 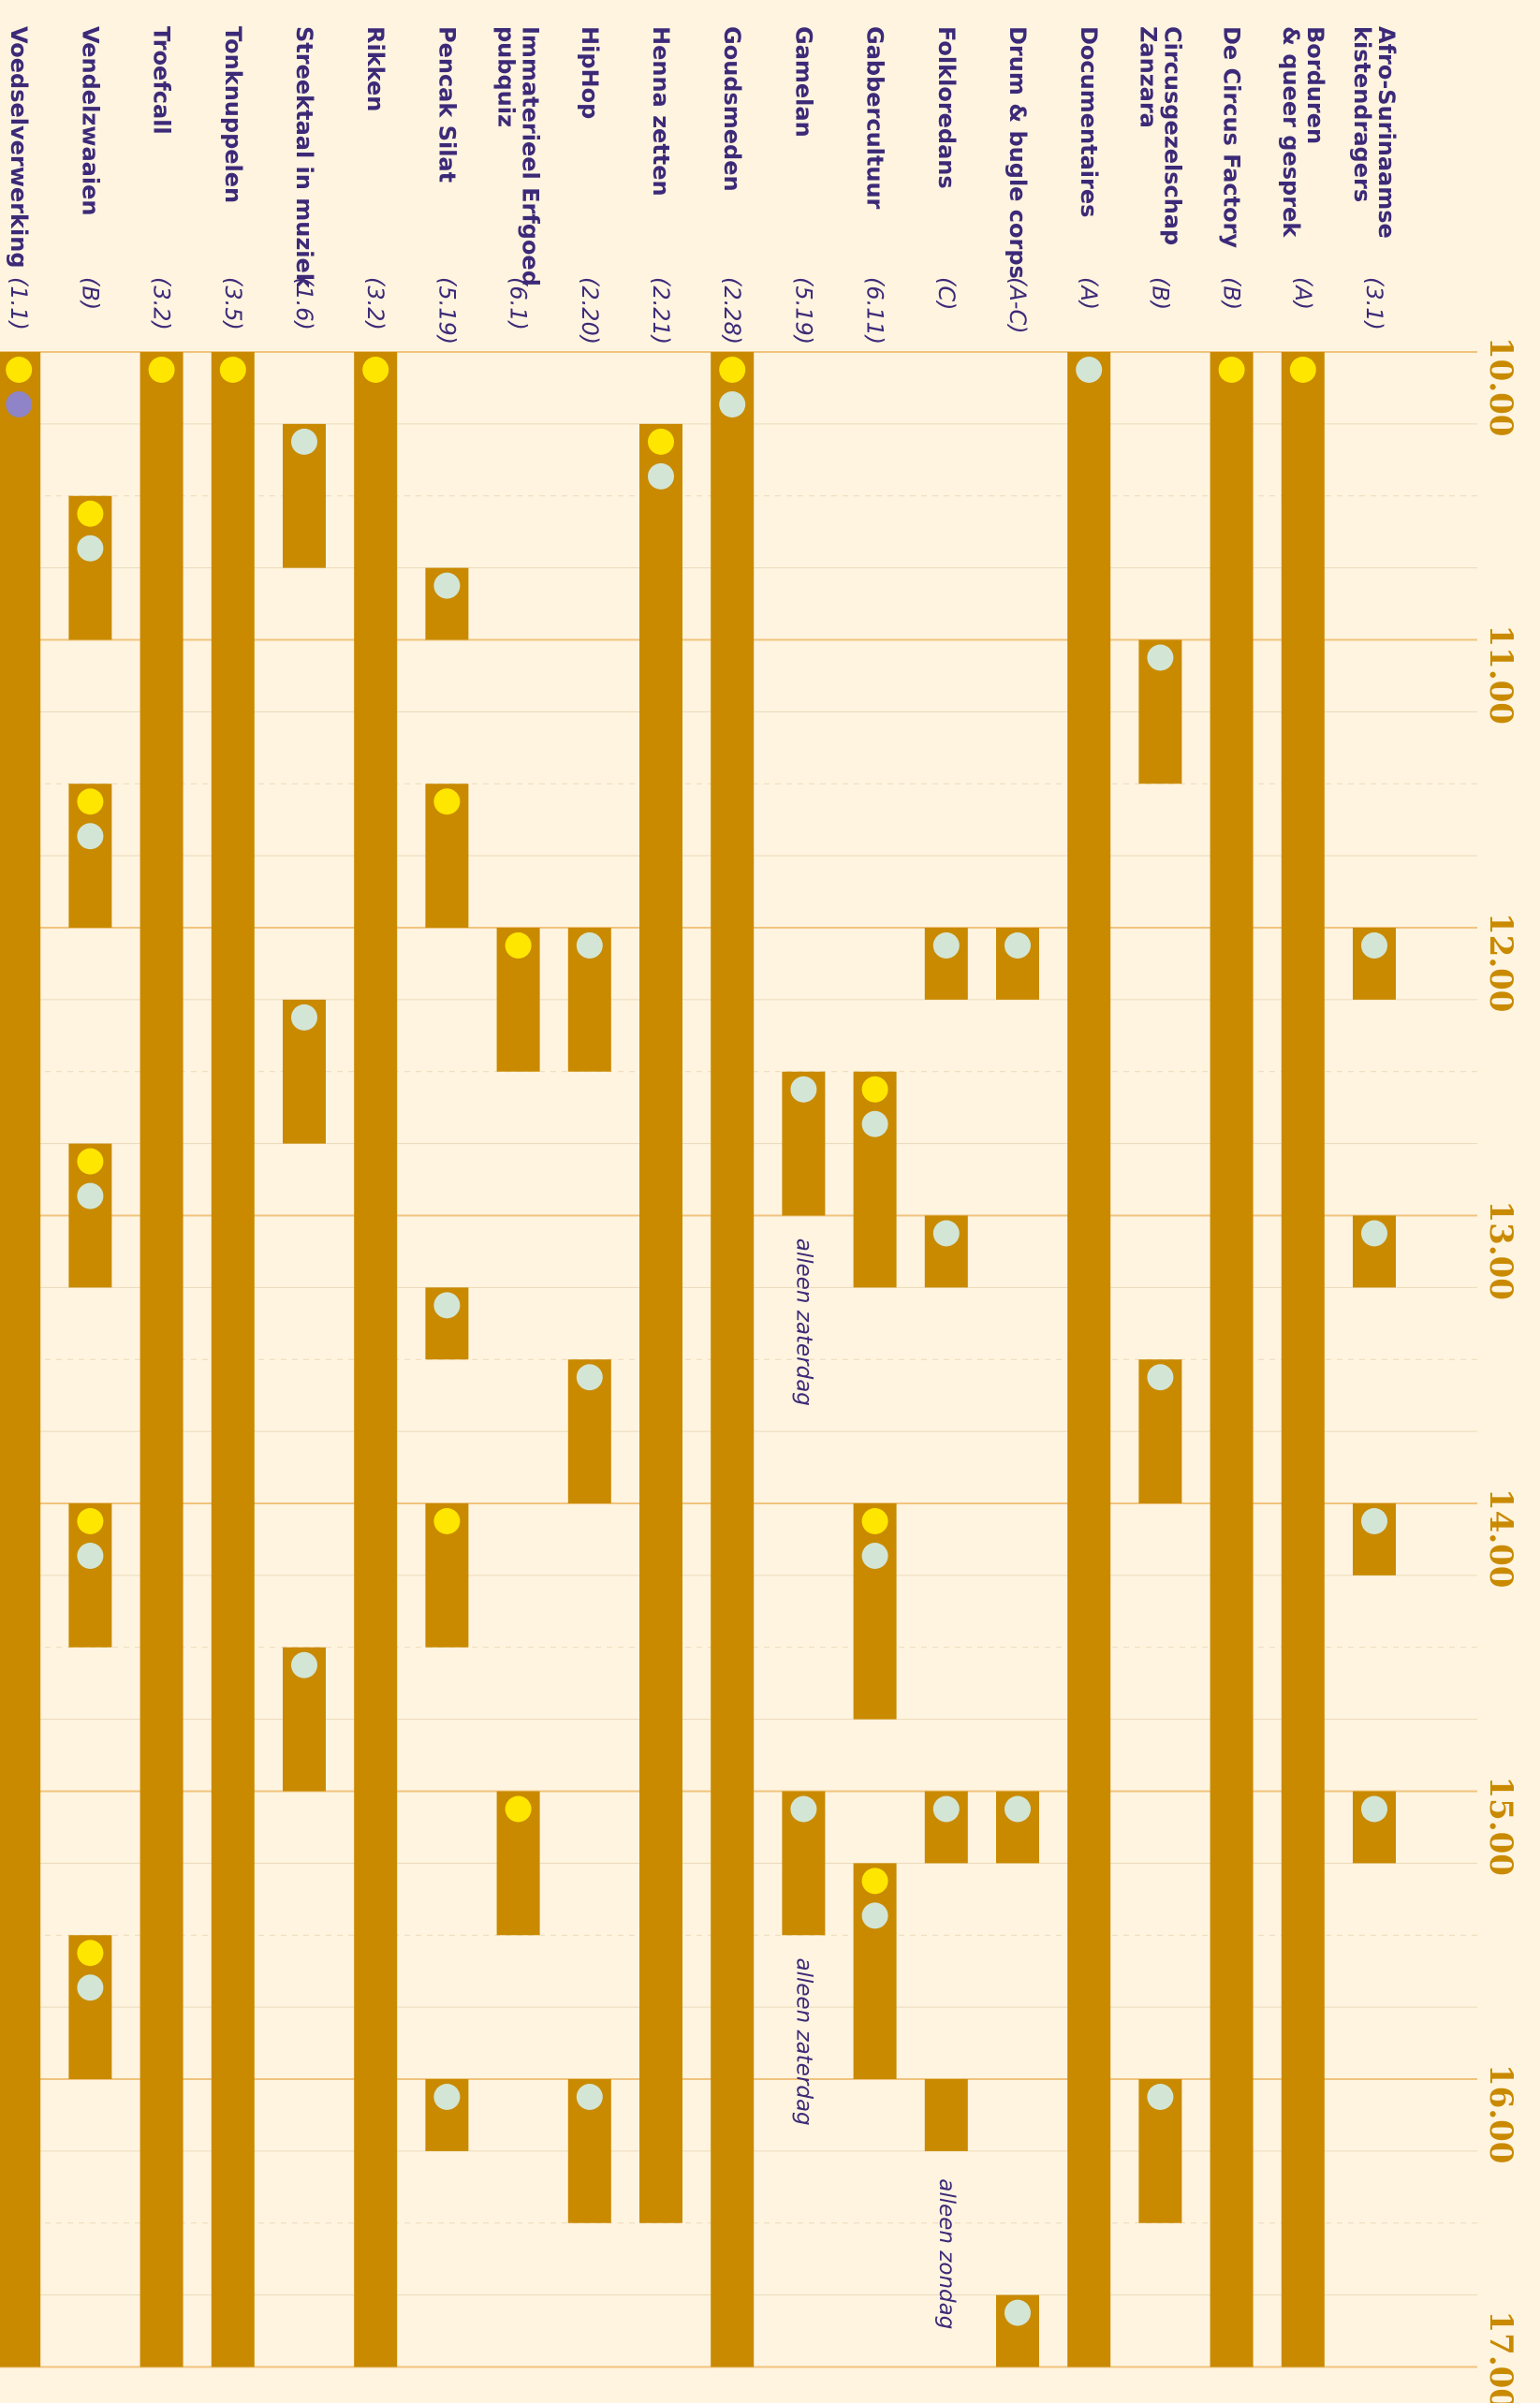 I want to click on hour-axis: 10.00 11.00 12.00 13.00 14.00 15.00 16.00 17.00, so click(x=1500, y=1370).